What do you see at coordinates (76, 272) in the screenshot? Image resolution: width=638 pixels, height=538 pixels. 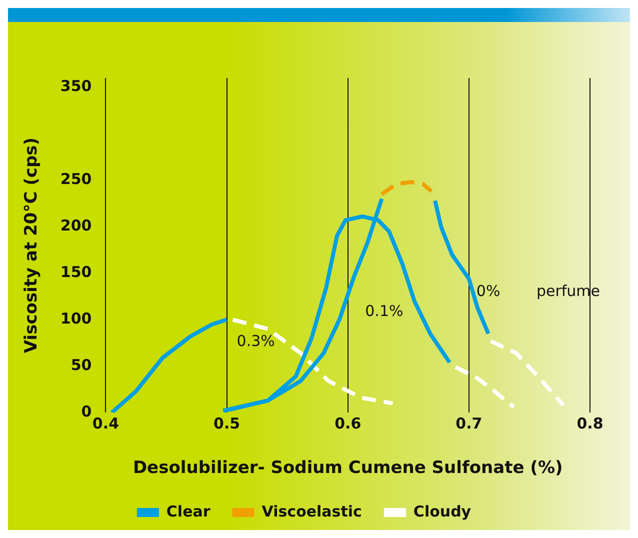 I see `y-tick-label: 150` at bounding box center [76, 272].